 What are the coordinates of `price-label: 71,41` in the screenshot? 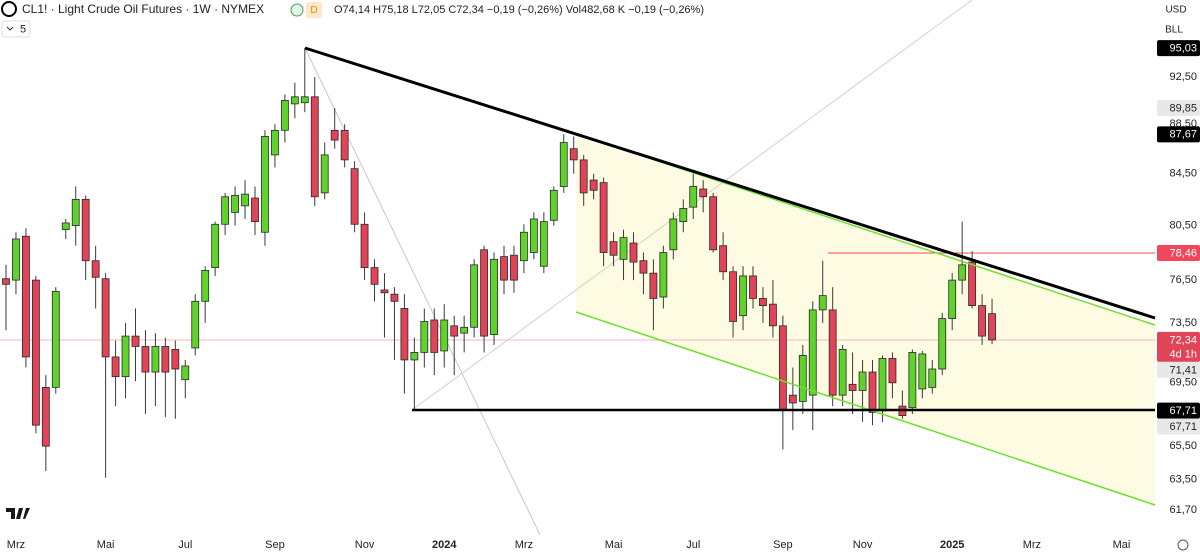 It's located at (1183, 370).